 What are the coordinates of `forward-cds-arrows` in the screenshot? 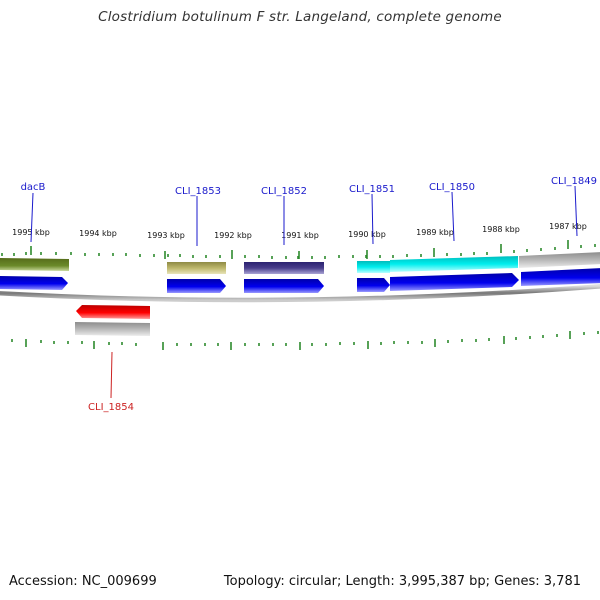 It's located at (300, 280).